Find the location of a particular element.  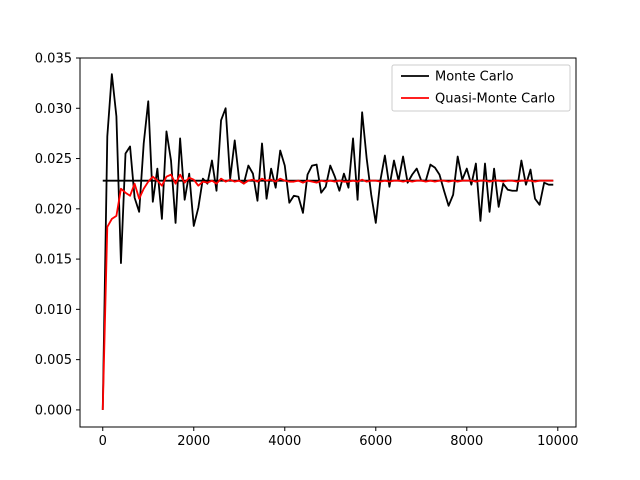

x-tick-label: 4000 is located at coordinates (284, 441).